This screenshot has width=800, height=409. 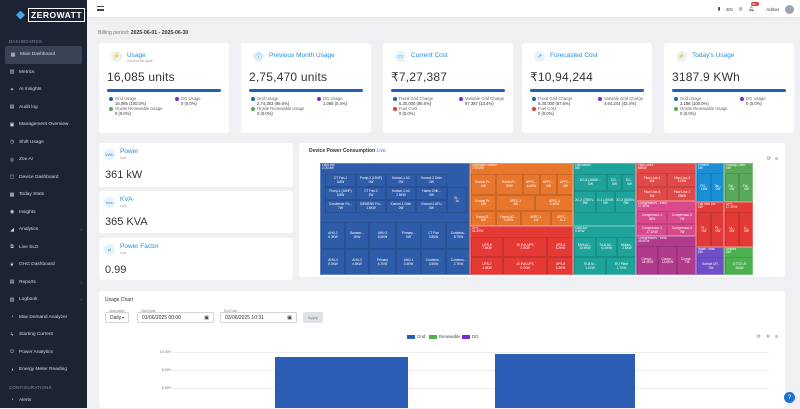 What do you see at coordinates (43, 73) in the screenshot?
I see `sidebar-item-metrics: ▥Metrics` at bounding box center [43, 73].